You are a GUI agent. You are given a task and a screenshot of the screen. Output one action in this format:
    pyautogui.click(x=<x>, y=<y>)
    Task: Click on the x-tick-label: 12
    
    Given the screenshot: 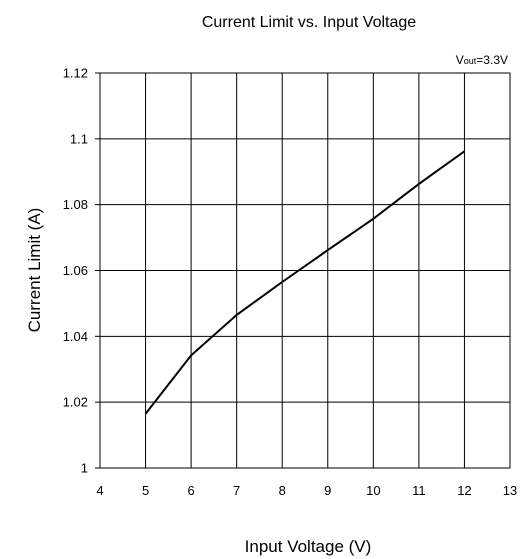 What is the action you would take?
    pyautogui.click(x=464, y=490)
    